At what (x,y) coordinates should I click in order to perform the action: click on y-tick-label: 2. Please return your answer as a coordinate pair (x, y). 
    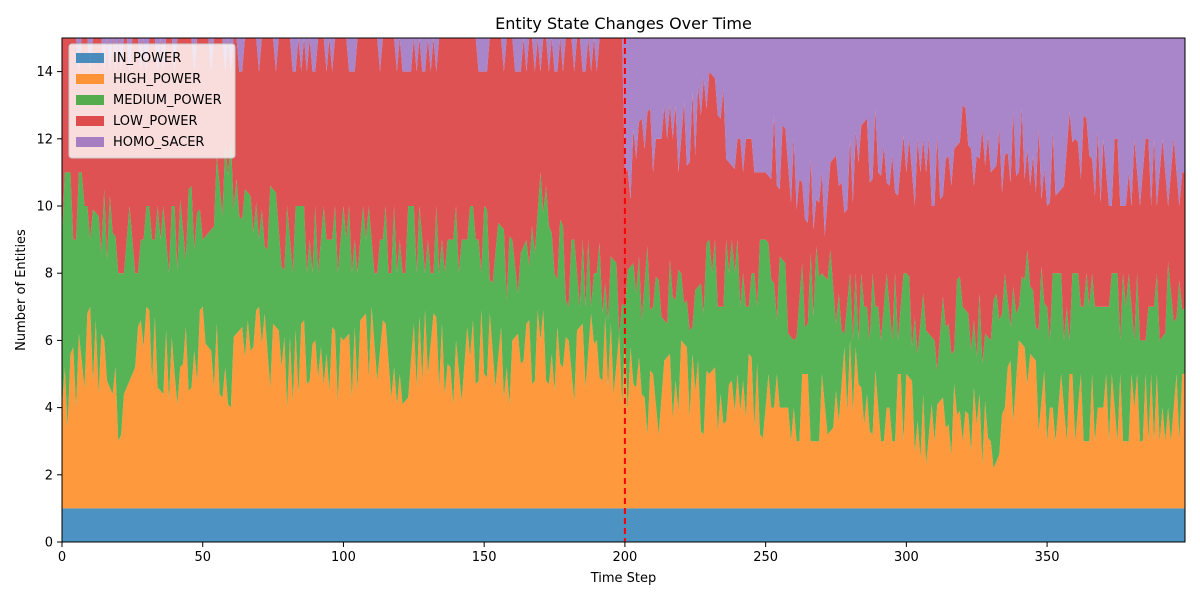
    Looking at the image, I should click on (49, 475).